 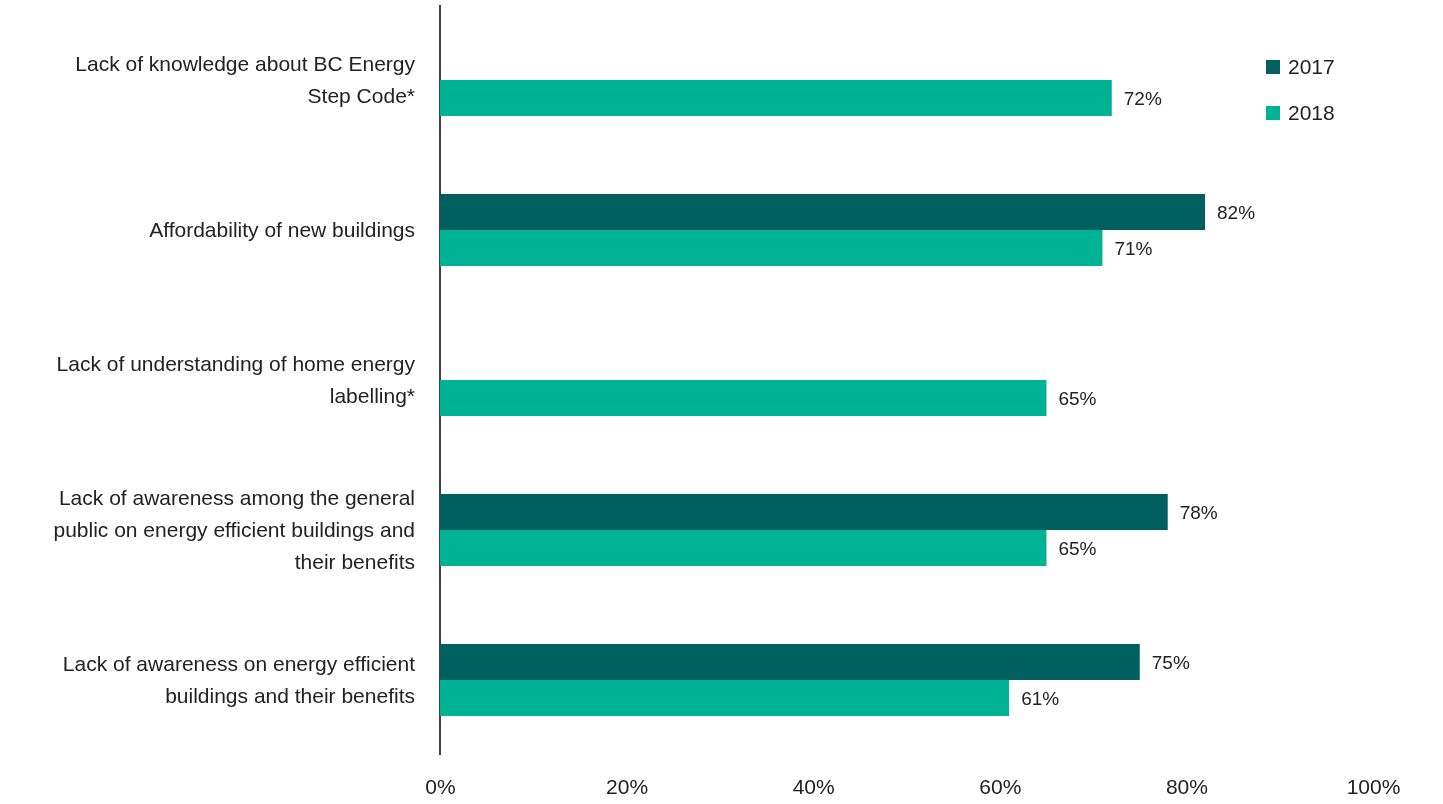 What do you see at coordinates (1311, 112) in the screenshot?
I see `legend-label: 2018` at bounding box center [1311, 112].